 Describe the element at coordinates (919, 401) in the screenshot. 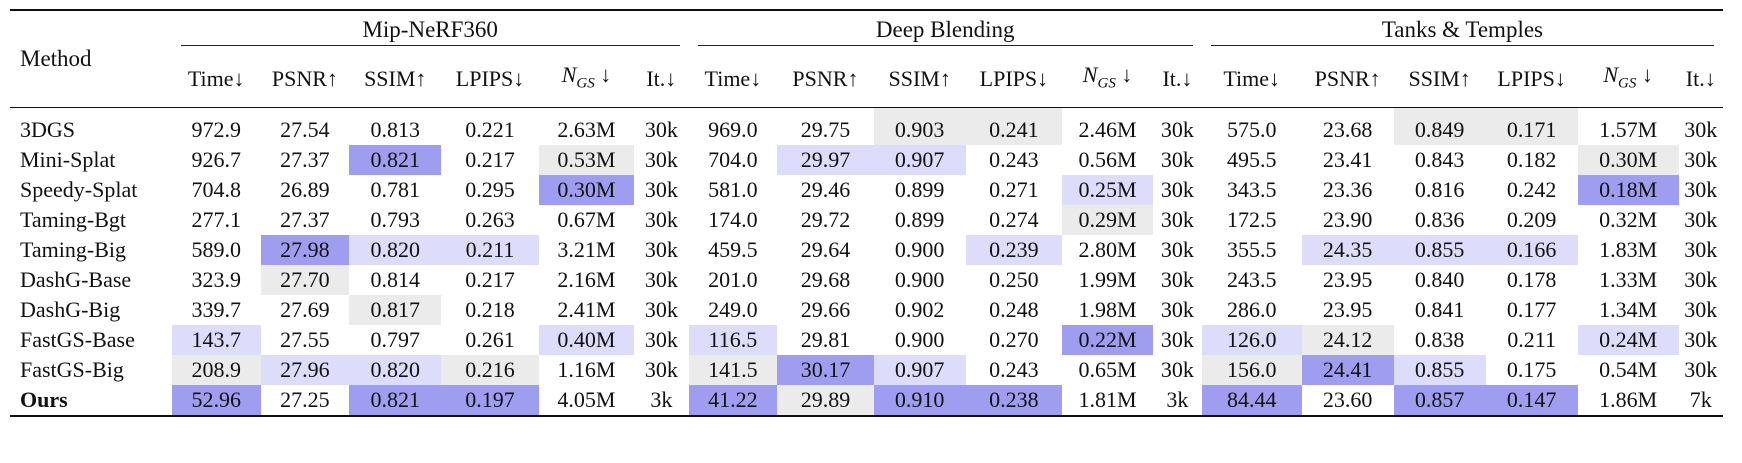

I see `value-cell: 0.910` at that location.